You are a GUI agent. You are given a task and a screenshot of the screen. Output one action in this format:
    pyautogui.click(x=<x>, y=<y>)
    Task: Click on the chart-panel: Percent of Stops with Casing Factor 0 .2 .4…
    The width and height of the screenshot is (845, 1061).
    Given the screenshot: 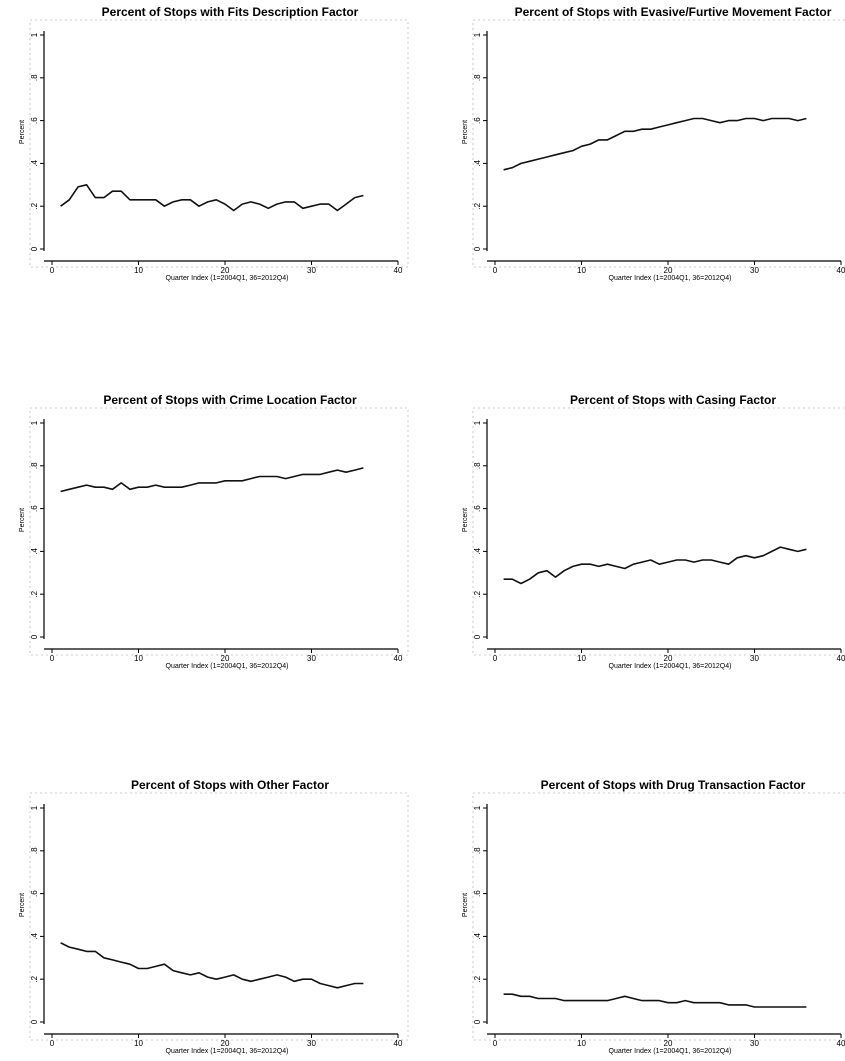 What is the action you would take?
    pyautogui.click(x=653, y=531)
    